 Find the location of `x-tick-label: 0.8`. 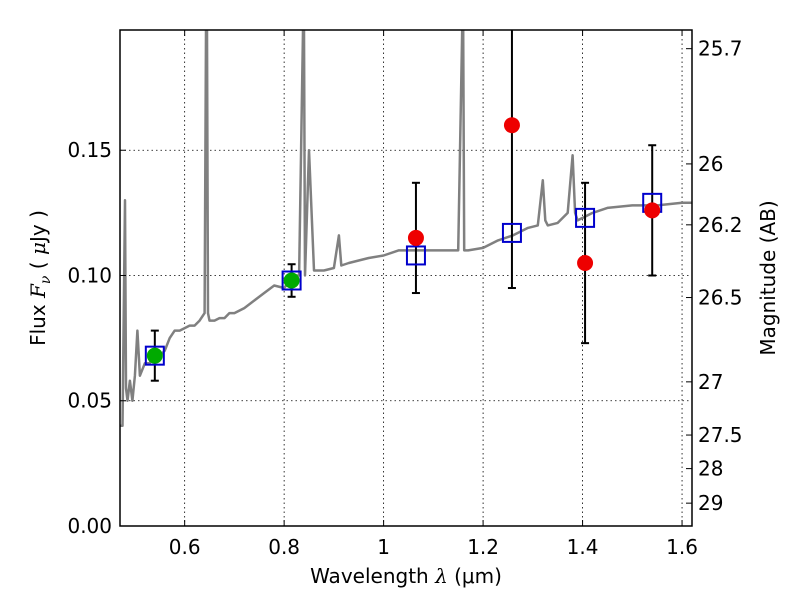

x-tick-label: 0.8 is located at coordinates (284, 547).